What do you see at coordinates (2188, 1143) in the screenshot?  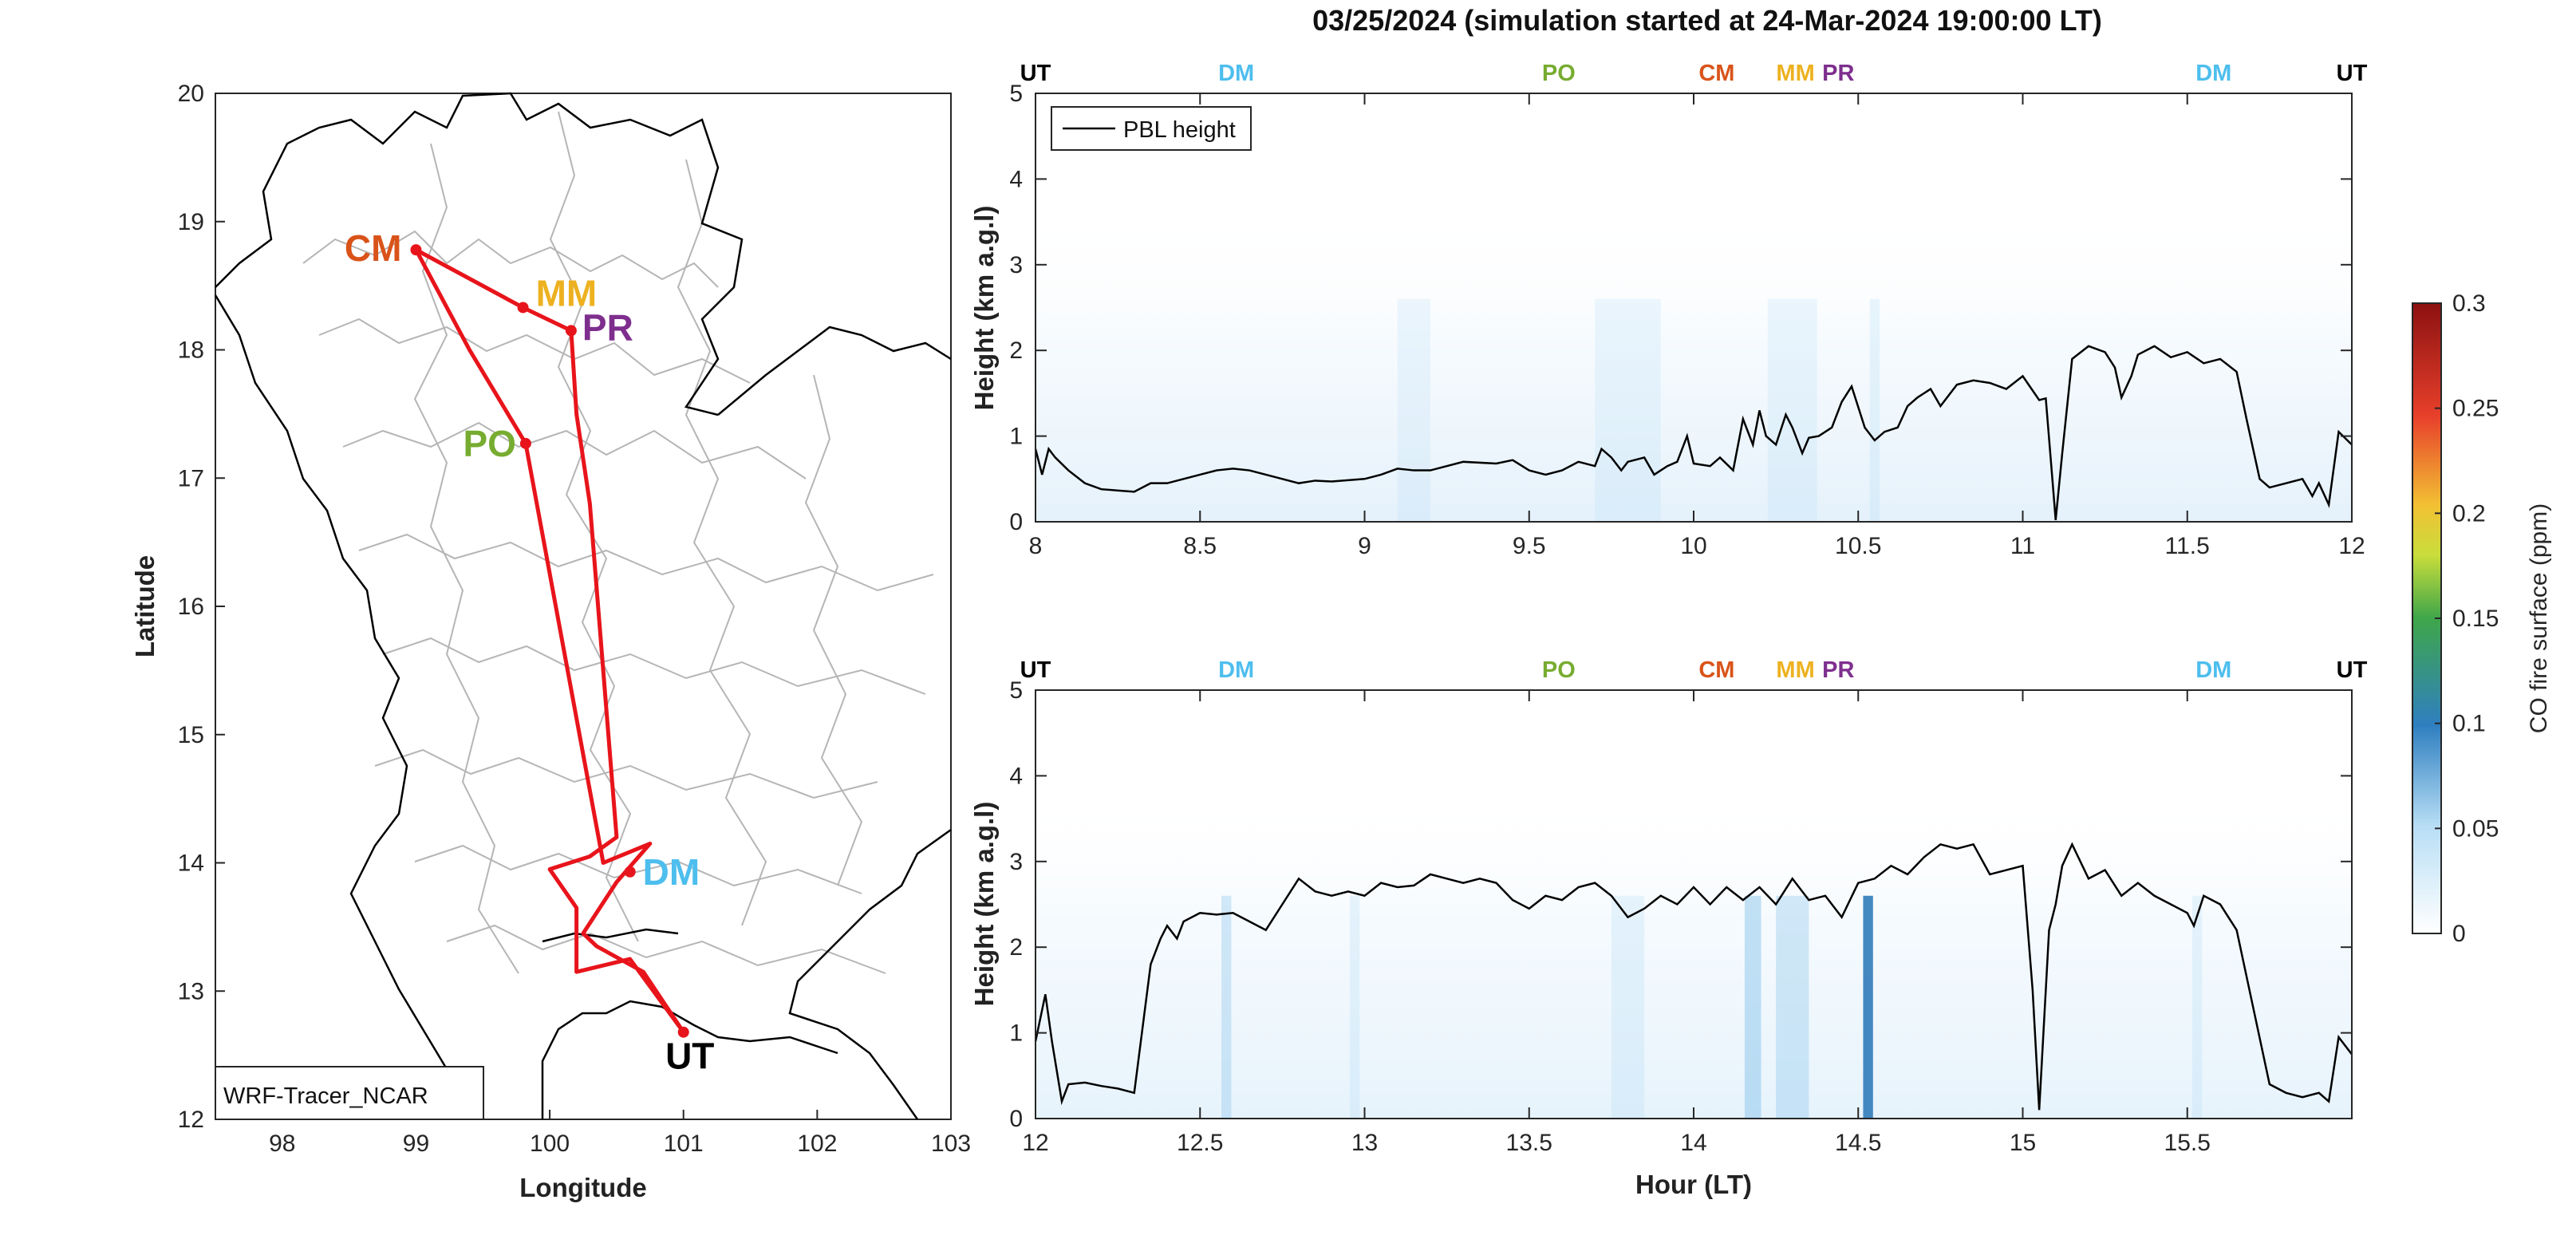 I see `lower-xtick-label-7: 15.5` at bounding box center [2188, 1143].